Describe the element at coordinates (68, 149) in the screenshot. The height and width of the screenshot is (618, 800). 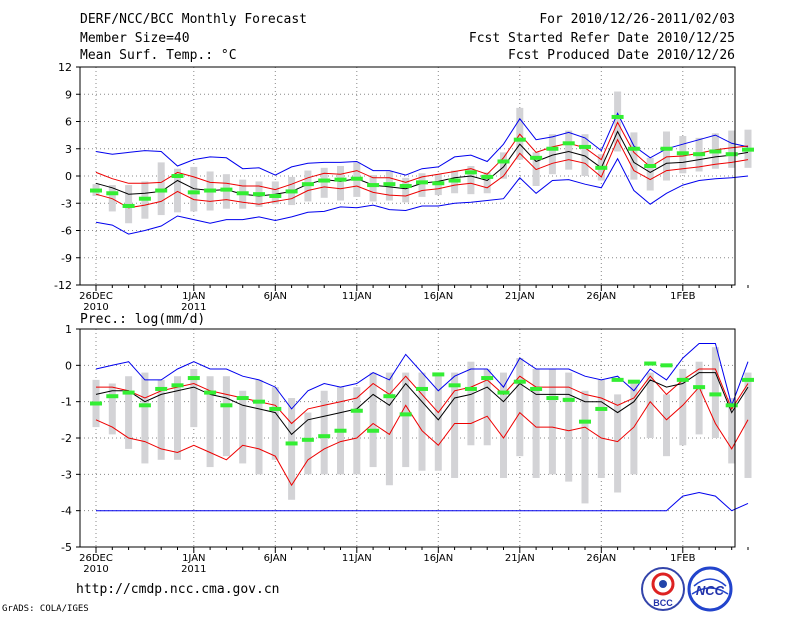
I see `temp-y-tick-label: 3` at that location.